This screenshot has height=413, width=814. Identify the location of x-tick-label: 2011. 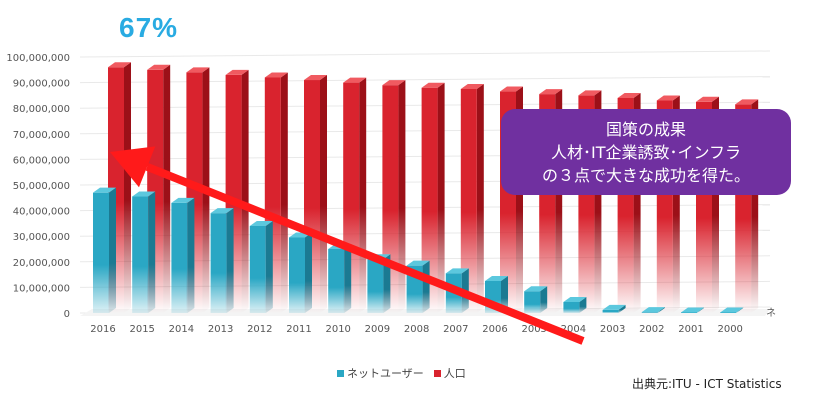
(298, 329).